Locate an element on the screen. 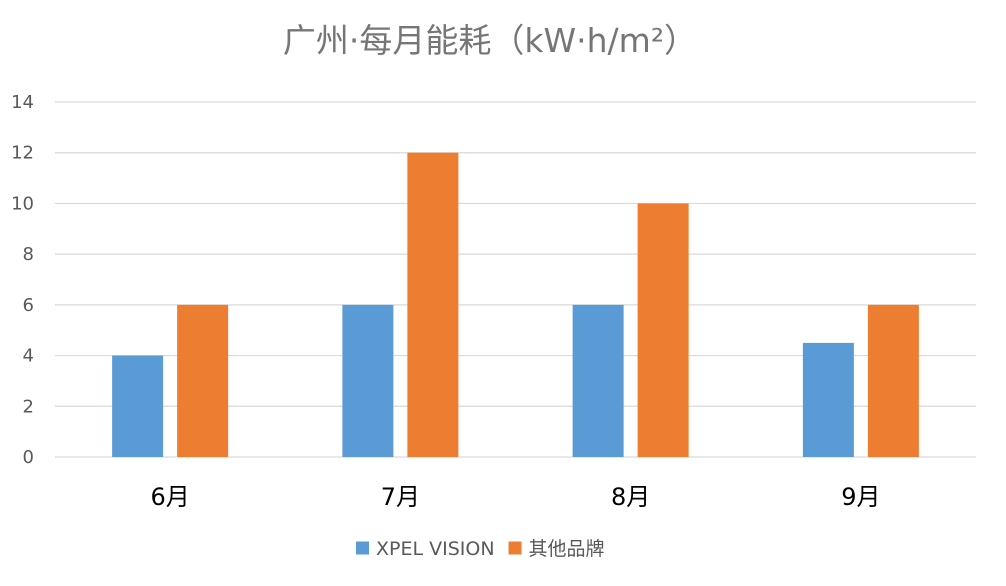 This screenshot has width=1006, height=586. x-axis-ticks: 6月 7月 8月 9月 is located at coordinates (515, 497).